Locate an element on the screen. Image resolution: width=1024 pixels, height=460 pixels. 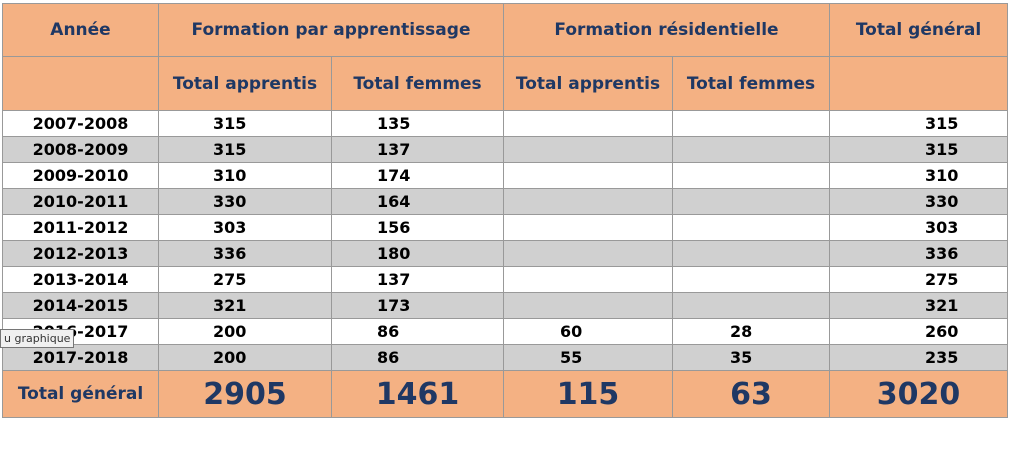
table-row: 2010-2011 330 164 330 is located at coordinates (505, 201).